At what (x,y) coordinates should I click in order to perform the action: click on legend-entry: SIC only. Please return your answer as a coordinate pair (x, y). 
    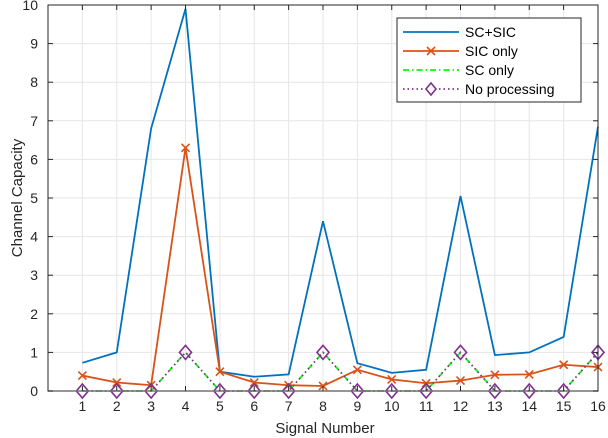
    Looking at the image, I should click on (460, 51).